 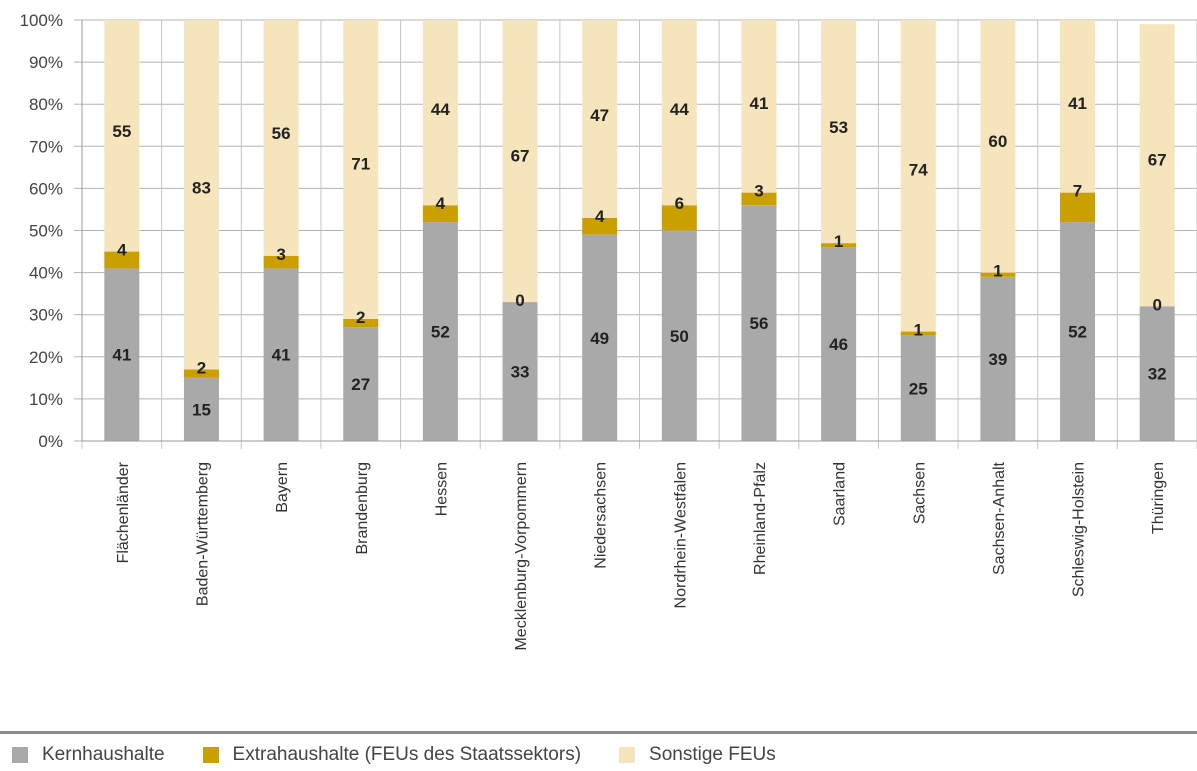 I want to click on legend-item-extrahaushalte: Extrahaushalte (FEUs des Staatssektors), so click(x=392, y=755).